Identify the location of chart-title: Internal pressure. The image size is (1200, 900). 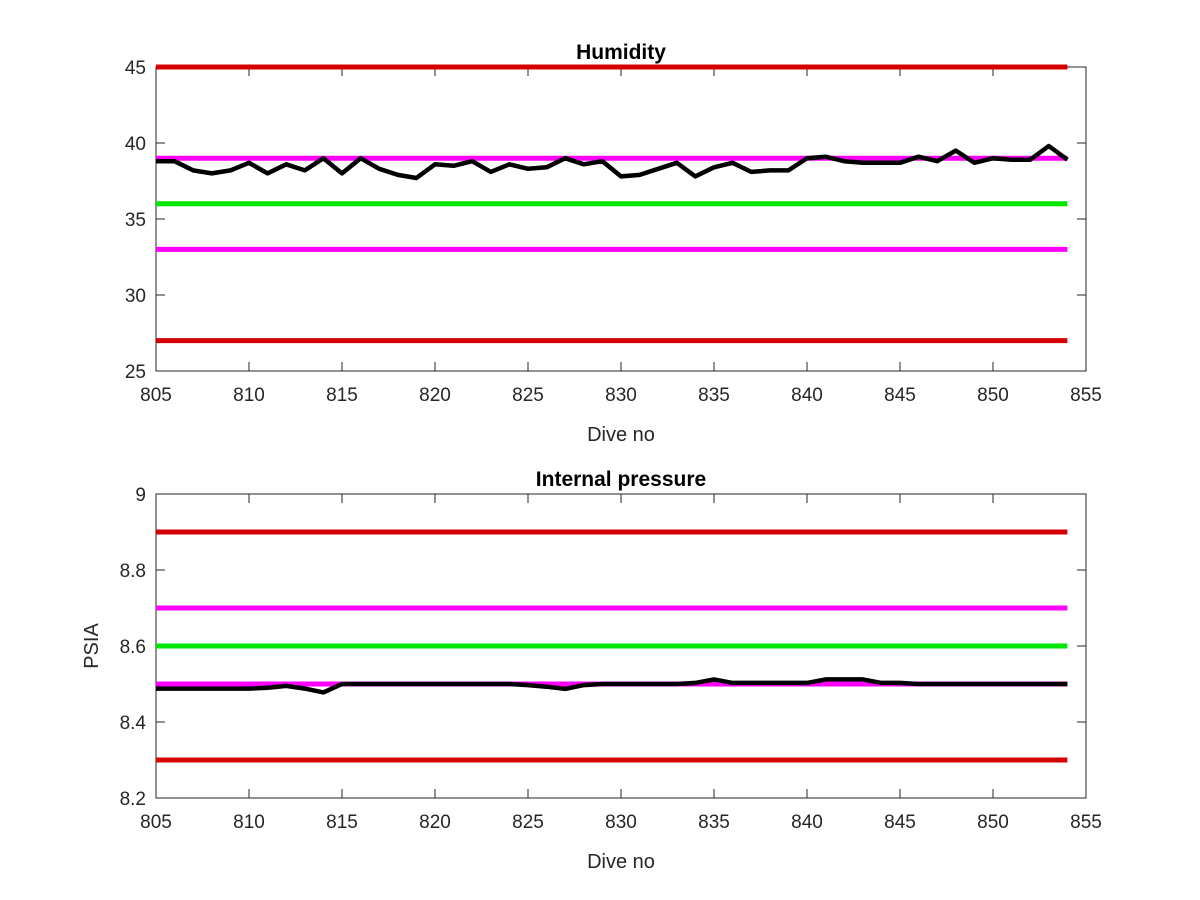
(621, 479).